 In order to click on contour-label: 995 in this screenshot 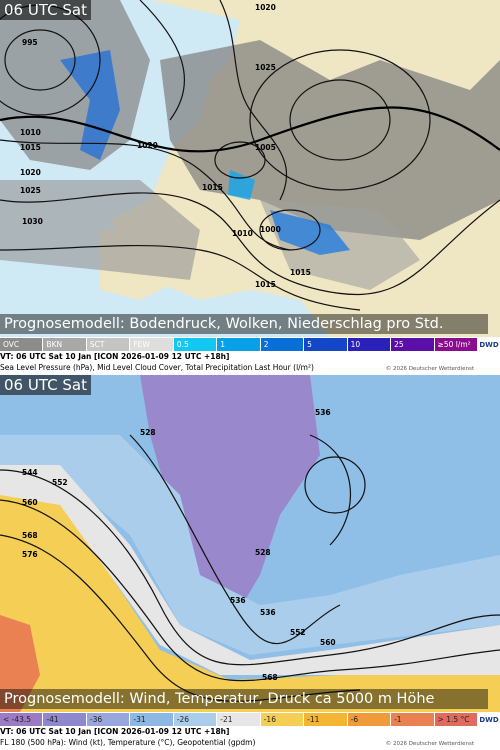, I will do `click(30, 42)`.